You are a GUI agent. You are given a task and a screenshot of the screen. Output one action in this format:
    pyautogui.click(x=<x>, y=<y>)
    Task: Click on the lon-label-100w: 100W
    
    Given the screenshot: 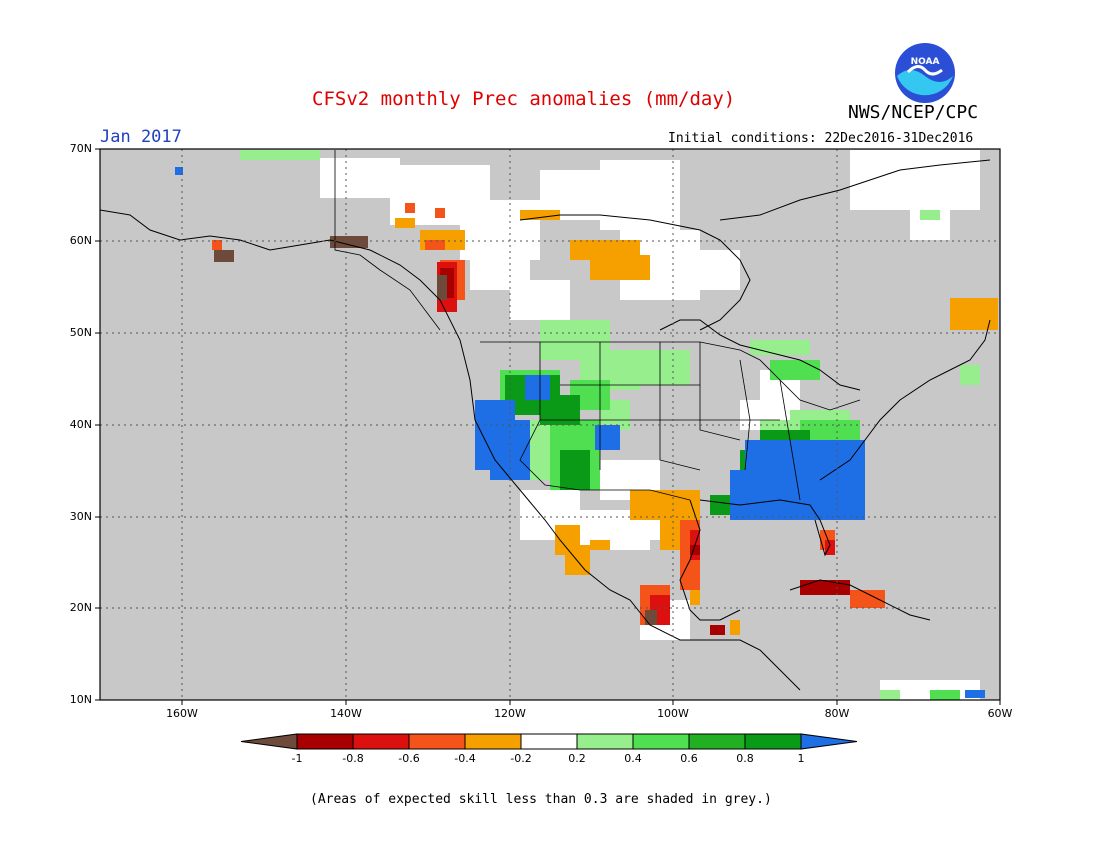 What is the action you would take?
    pyautogui.click(x=673, y=713)
    